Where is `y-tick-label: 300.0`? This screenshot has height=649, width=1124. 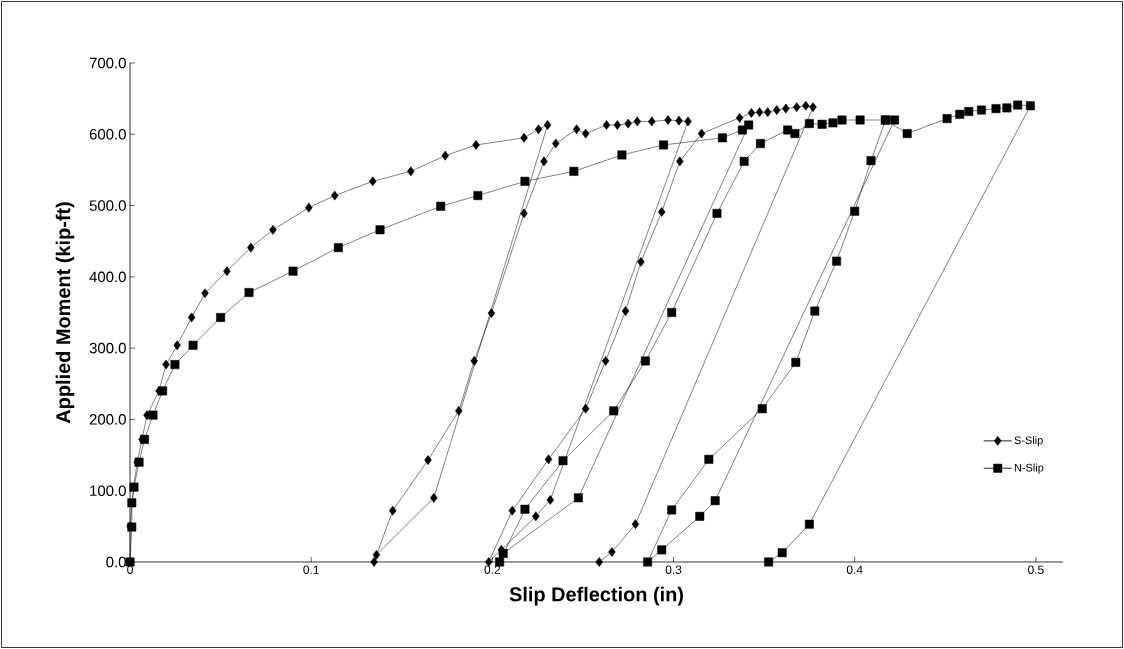 y-tick-label: 300.0 is located at coordinates (107, 348).